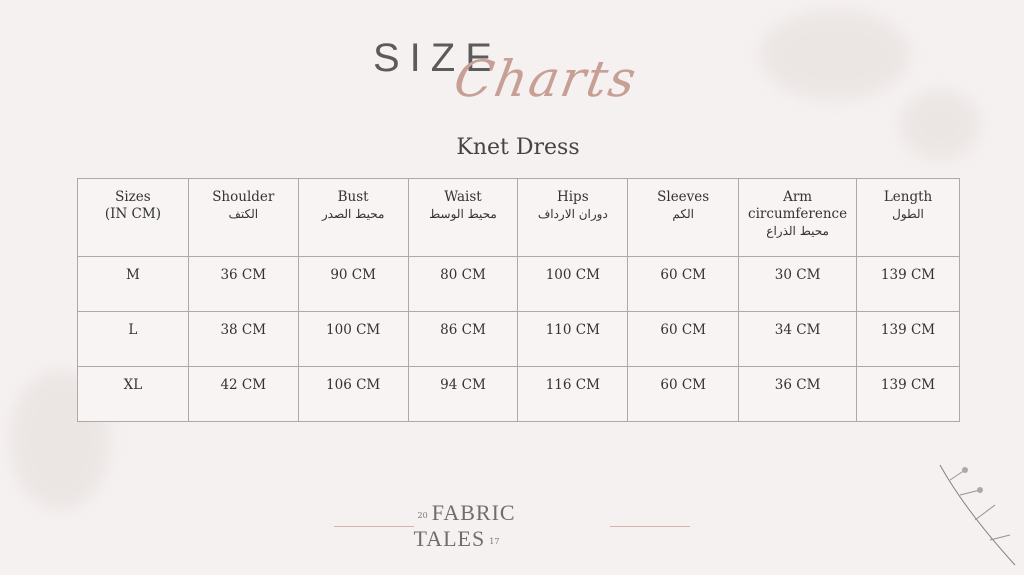 The width and height of the screenshot is (1024, 575). I want to click on brand-logo: 20 FABRIC TALES 17, so click(512, 526).